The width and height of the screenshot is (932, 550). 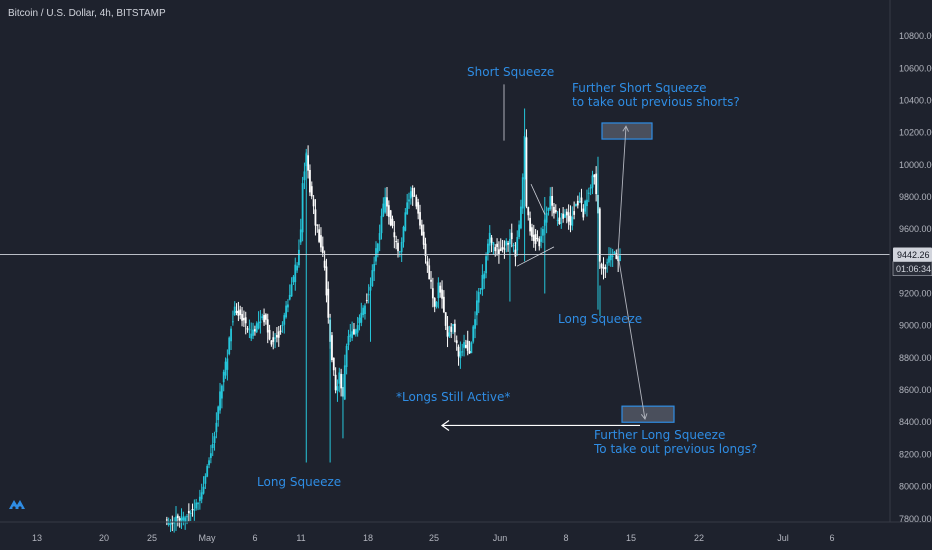 What do you see at coordinates (915, 519) in the screenshot?
I see `price-tick-label: 7800.00` at bounding box center [915, 519].